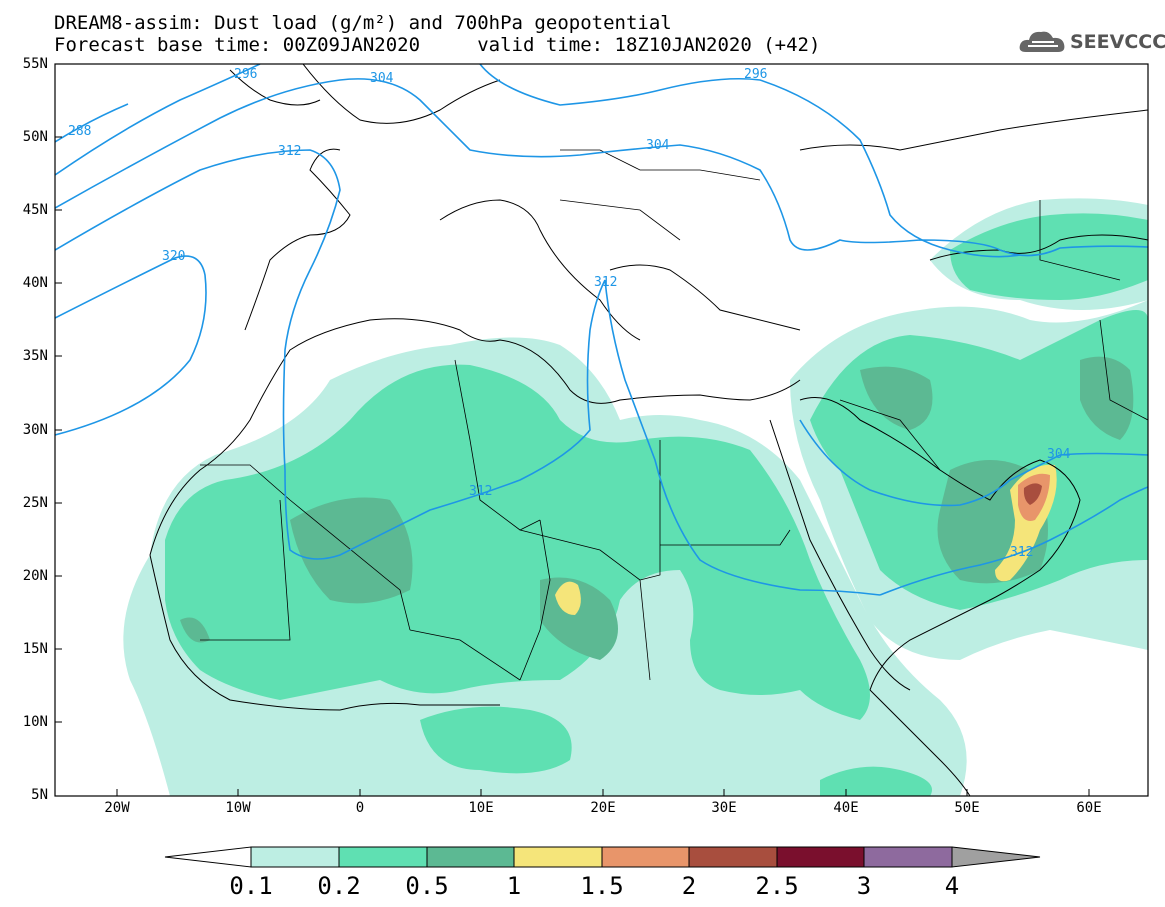 This screenshot has height=907, width=1165. Describe the element at coordinates (35, 137) in the screenshot. I see `lat-label: 50N` at that location.